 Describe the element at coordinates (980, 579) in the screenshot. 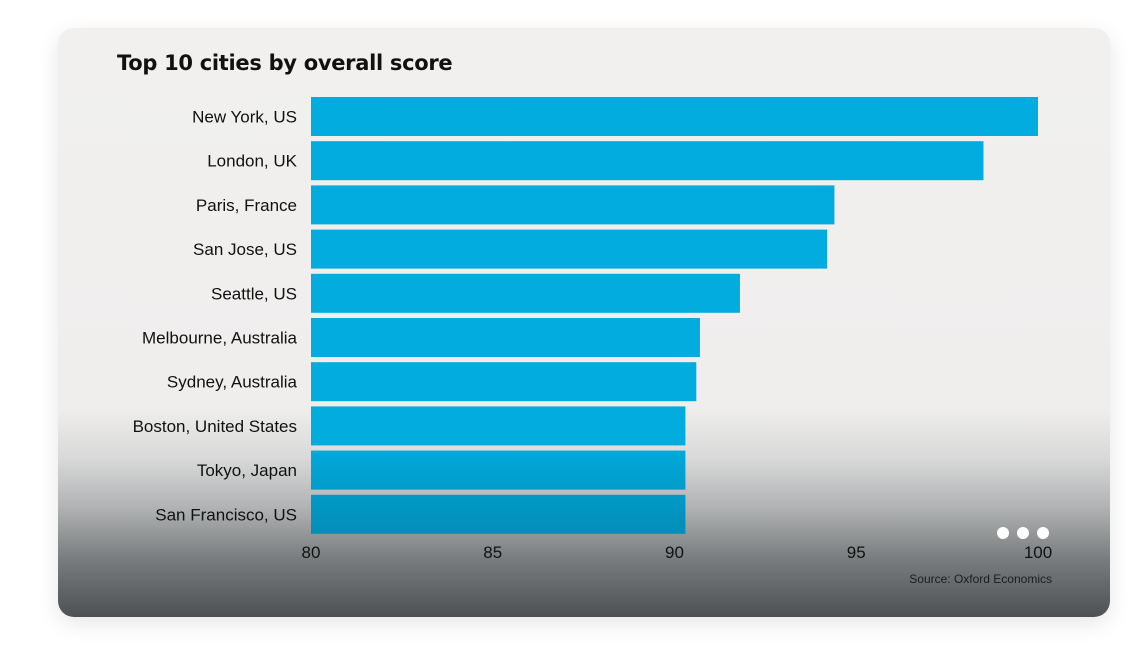

I see `source-note: Source: Oxford Economics` at that location.